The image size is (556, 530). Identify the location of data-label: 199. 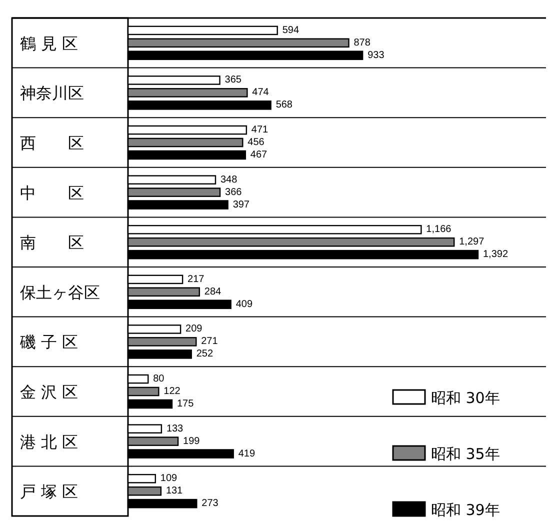
(191, 441).